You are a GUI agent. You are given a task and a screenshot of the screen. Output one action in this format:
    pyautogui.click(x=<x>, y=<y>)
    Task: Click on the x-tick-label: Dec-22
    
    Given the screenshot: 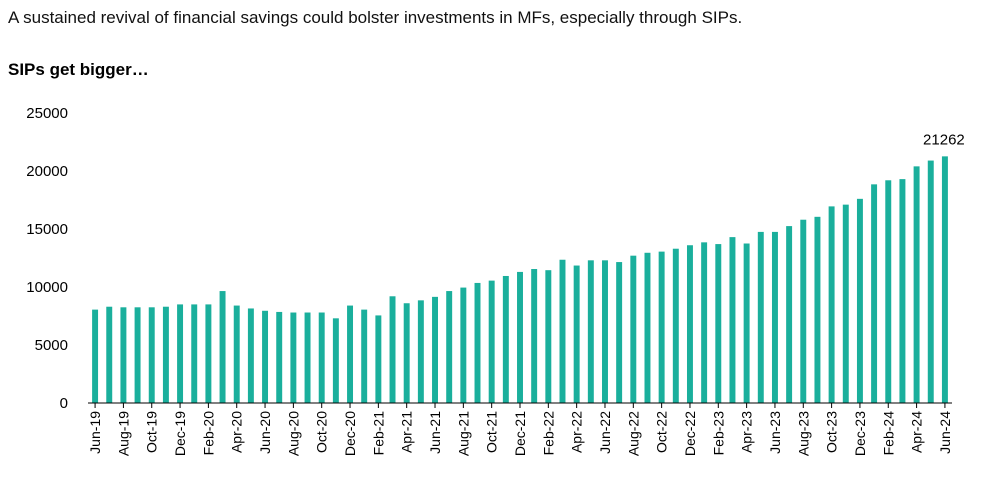 What is the action you would take?
    pyautogui.click(x=690, y=433)
    